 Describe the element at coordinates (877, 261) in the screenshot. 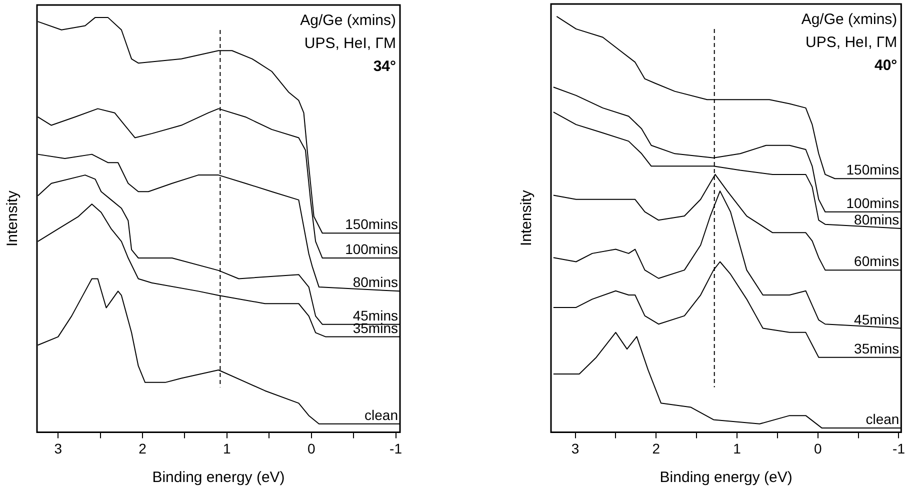

I see `series-label: 60mins` at that location.